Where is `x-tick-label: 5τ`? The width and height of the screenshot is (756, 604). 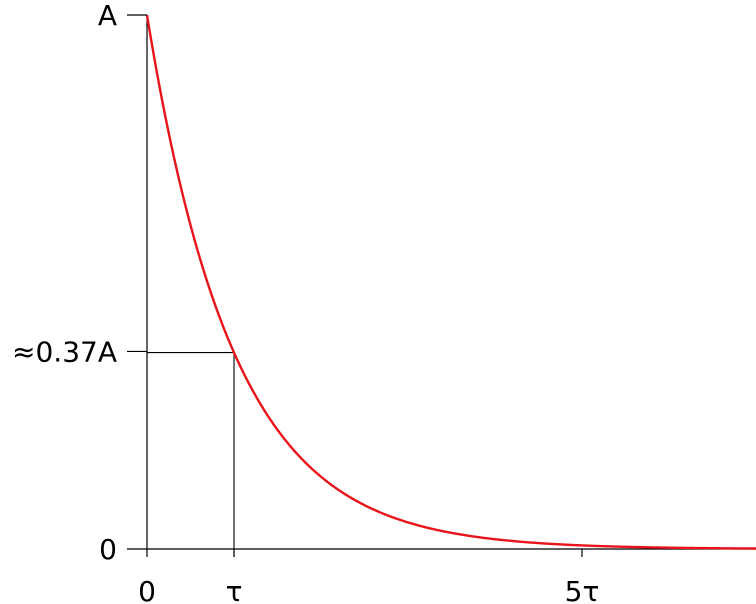 x-tick-label: 5τ is located at coordinates (582, 589).